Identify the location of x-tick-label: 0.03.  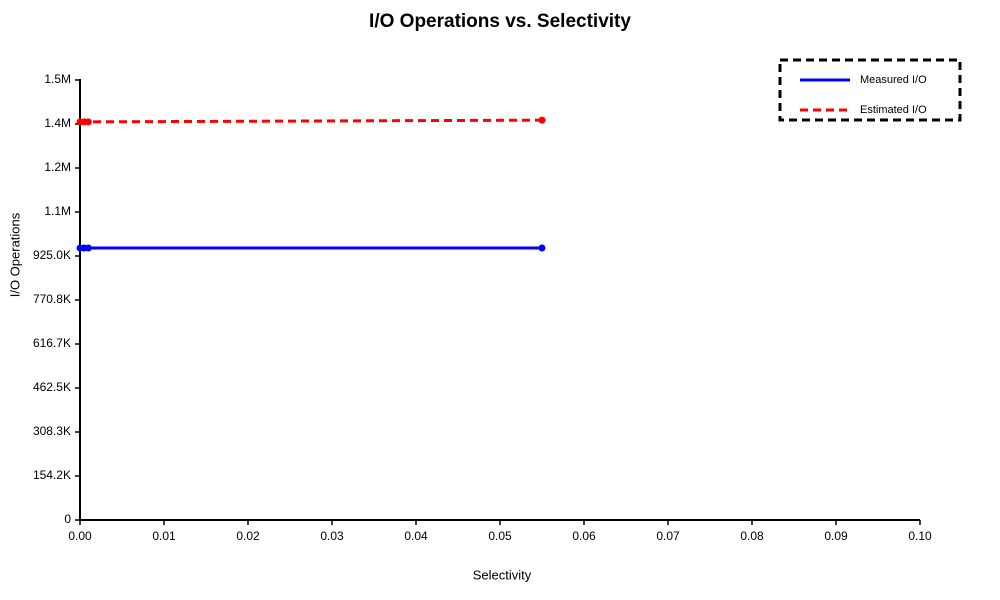
(332, 536).